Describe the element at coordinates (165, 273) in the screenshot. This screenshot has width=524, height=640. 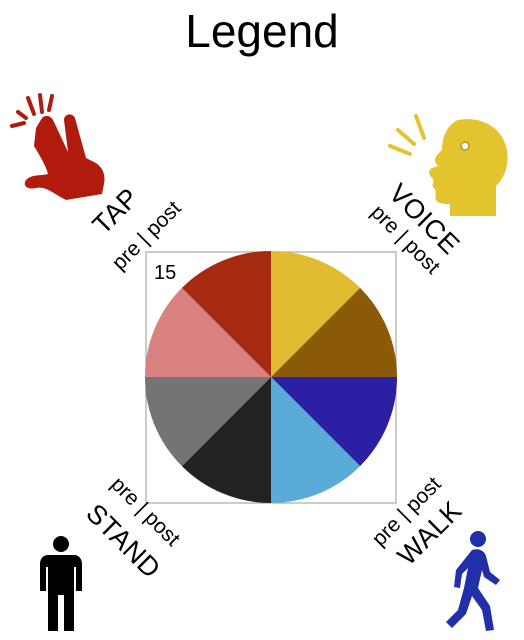
I see `scale-value-label: 15` at that location.